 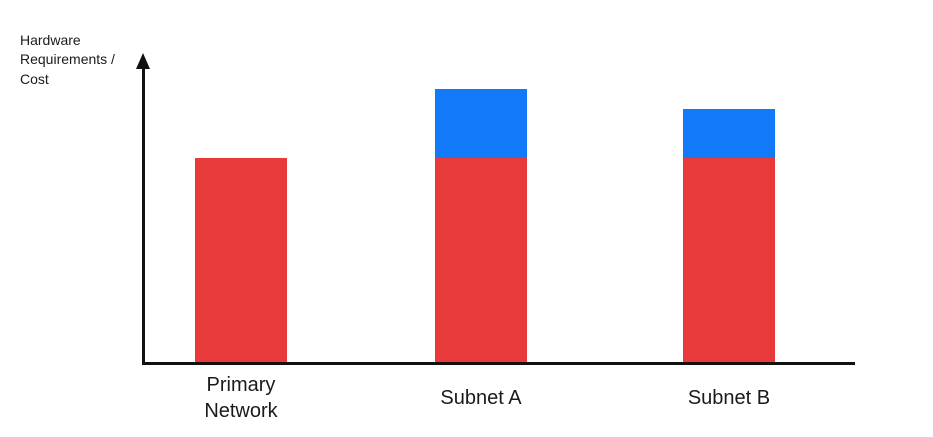 What do you see at coordinates (143, 215) in the screenshot?
I see `y-axis-line` at bounding box center [143, 215].